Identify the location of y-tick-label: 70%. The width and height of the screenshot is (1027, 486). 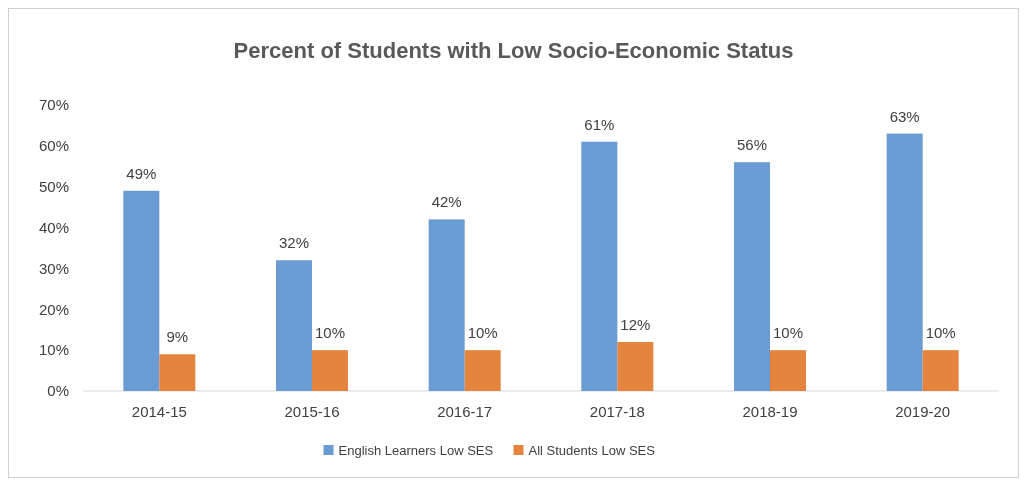
(53, 105).